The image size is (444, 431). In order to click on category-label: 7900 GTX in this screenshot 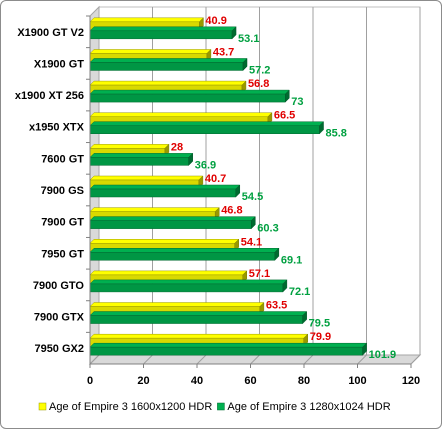, I will do `click(59, 318)`.